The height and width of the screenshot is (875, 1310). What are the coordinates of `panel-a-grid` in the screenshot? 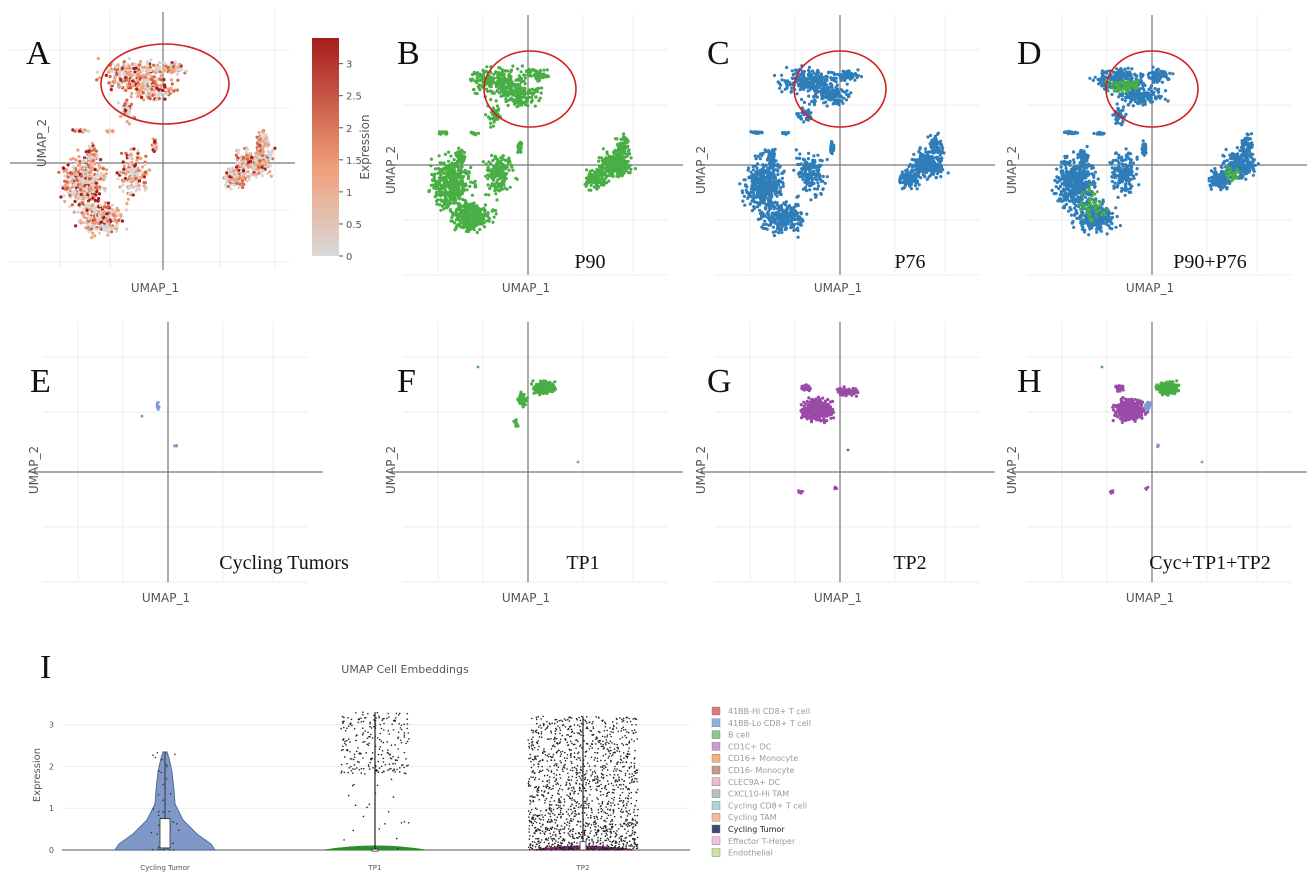 It's located at (150, 139).